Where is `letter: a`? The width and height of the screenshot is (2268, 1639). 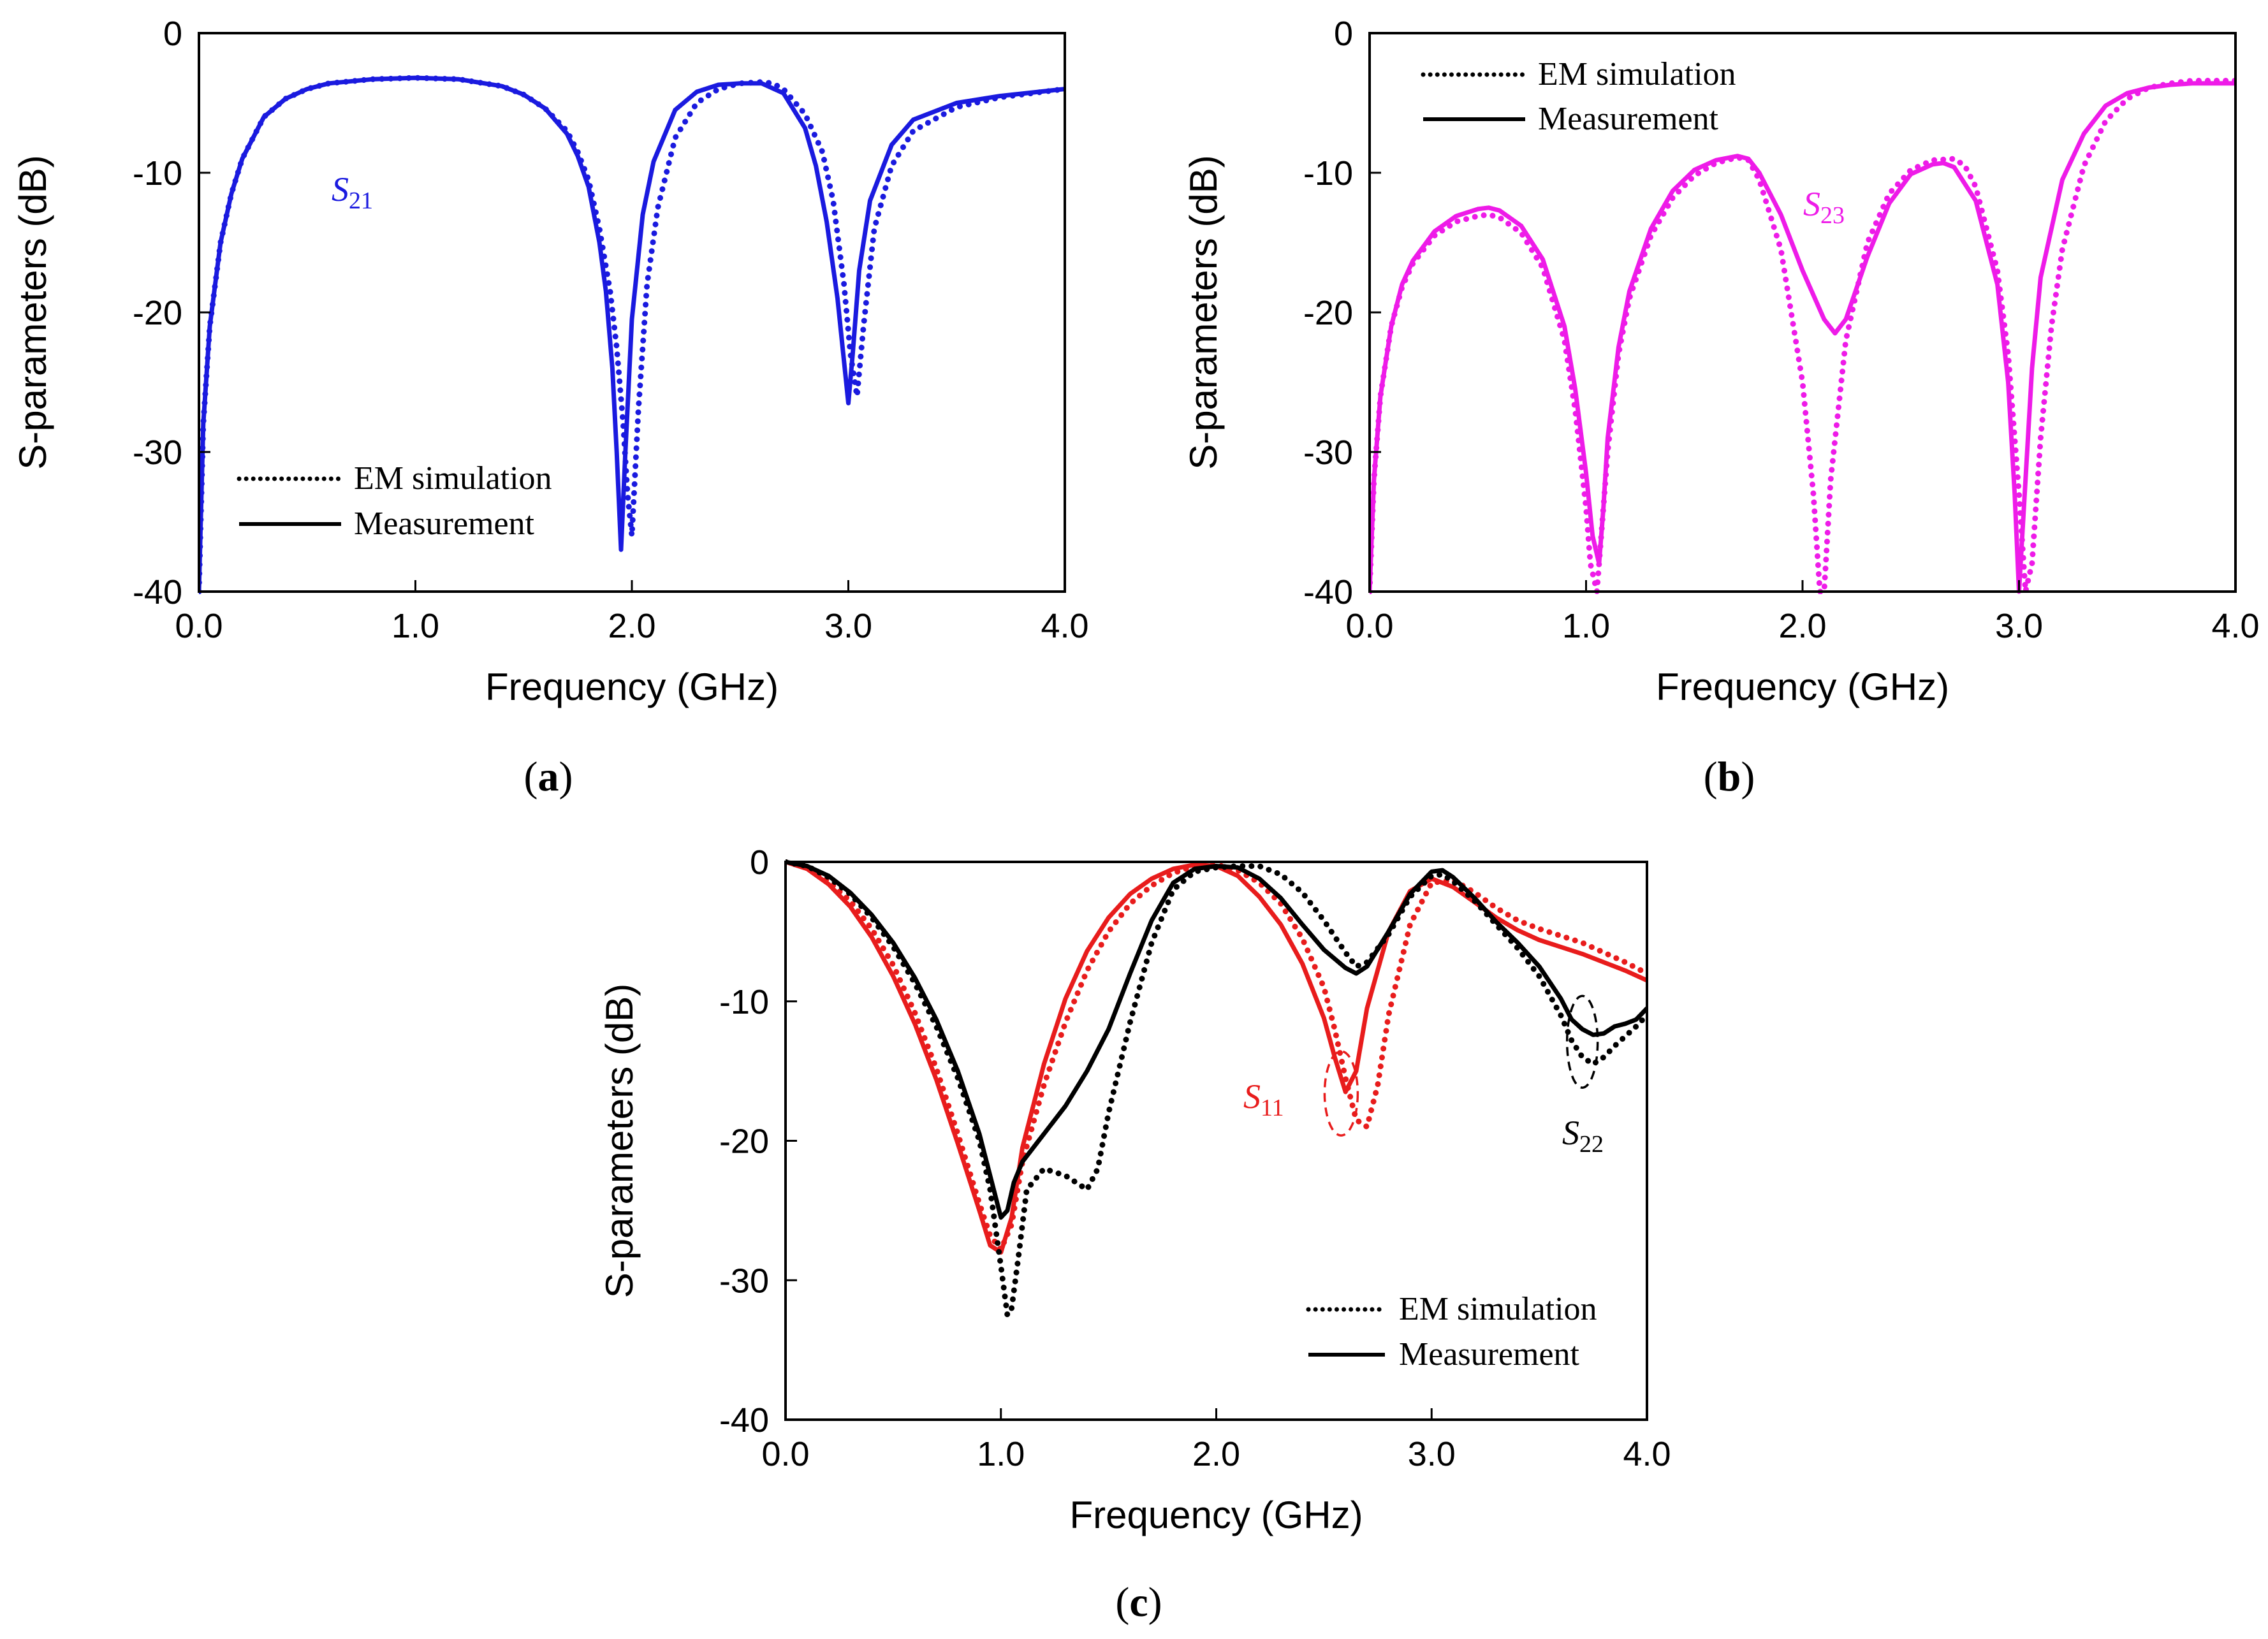 letter: a is located at coordinates (548, 777).